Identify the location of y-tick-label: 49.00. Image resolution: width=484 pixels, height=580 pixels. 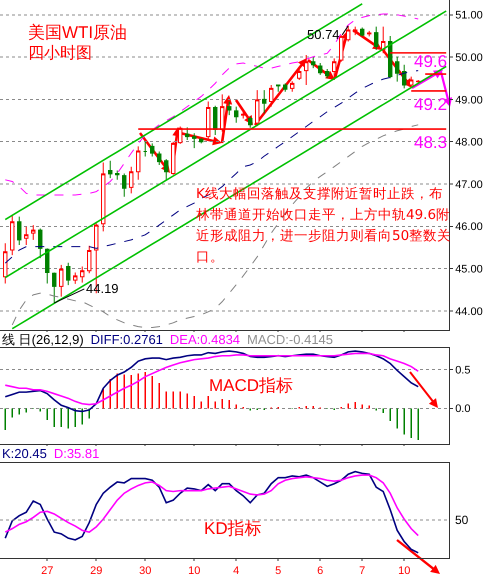
(469, 100).